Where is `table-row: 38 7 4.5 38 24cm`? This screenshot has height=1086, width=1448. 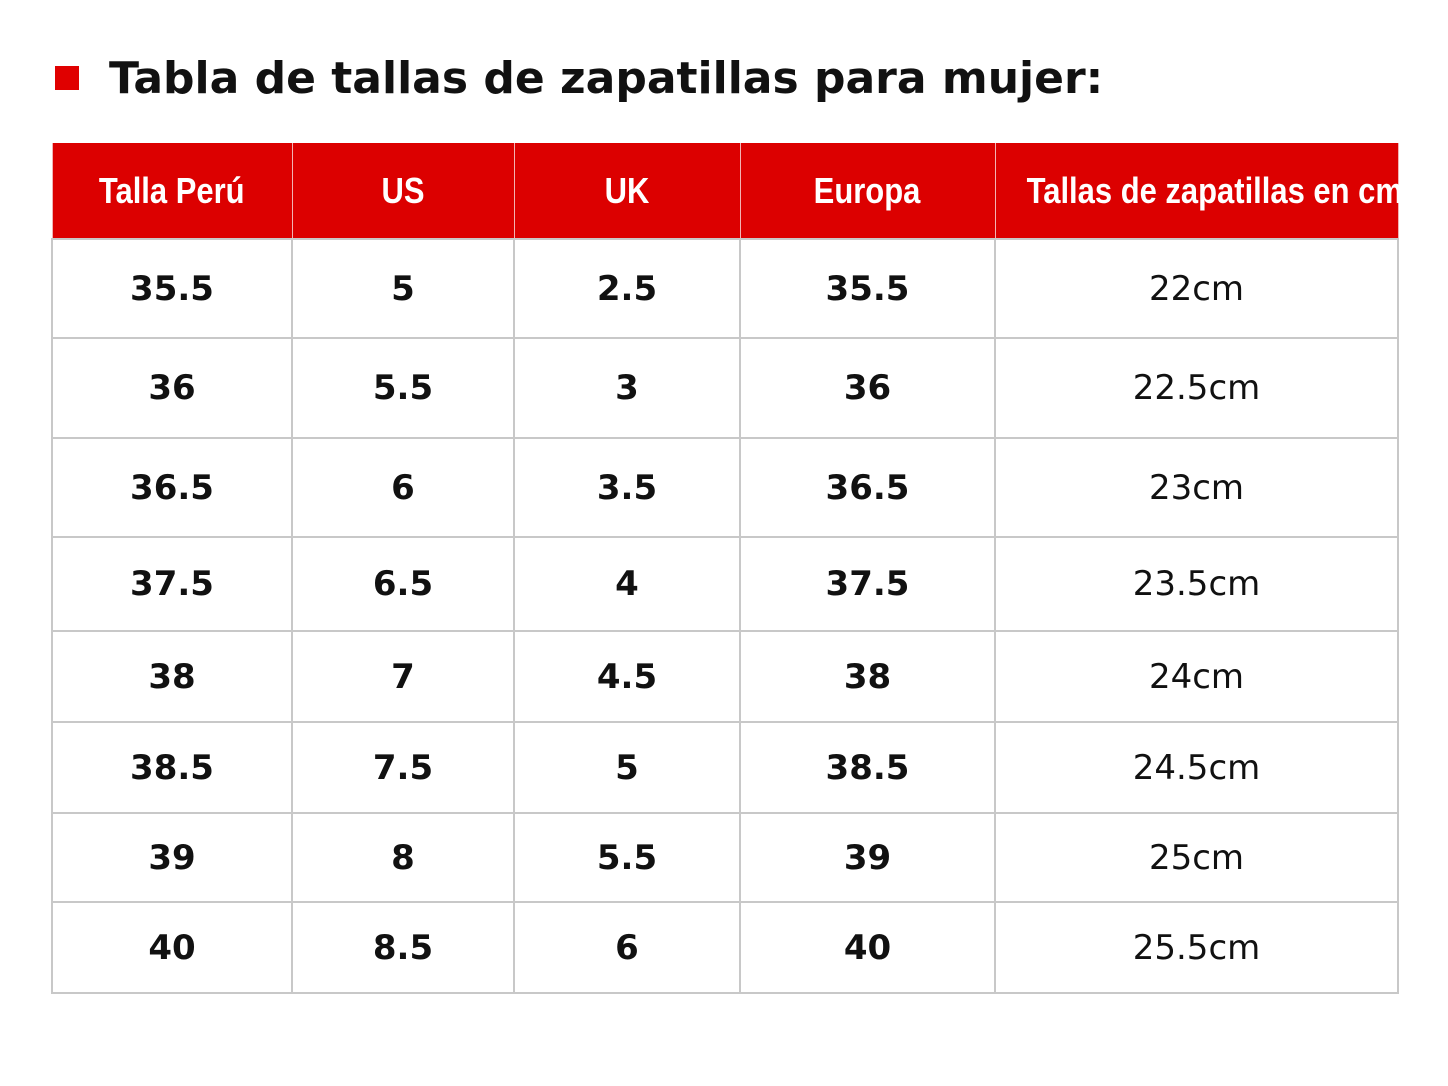 table-row: 38 7 4.5 38 24cm is located at coordinates (725, 676).